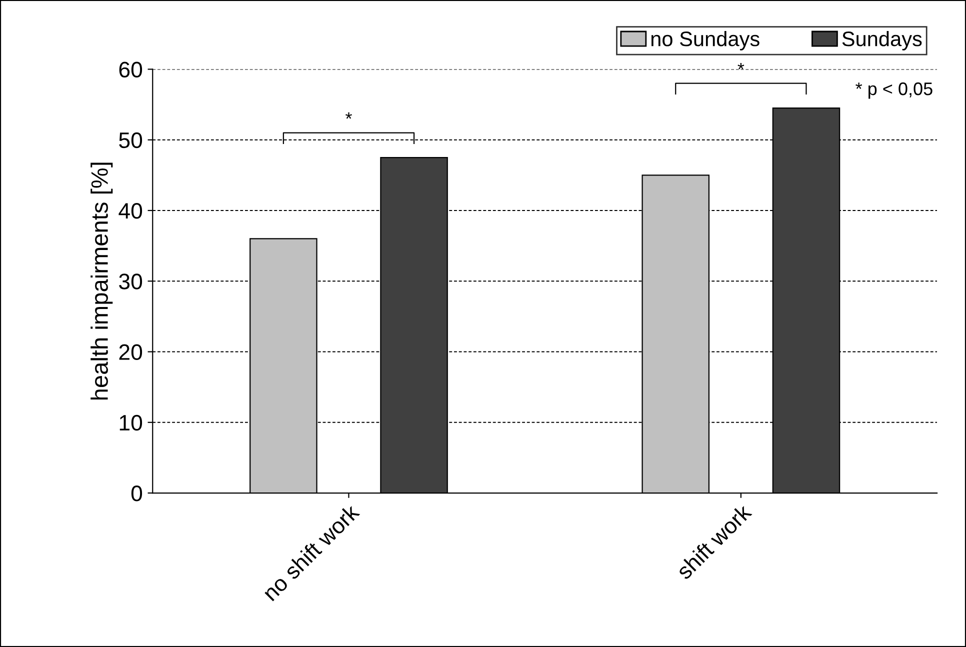 Image resolution: width=966 pixels, height=647 pixels. Describe the element at coordinates (130, 352) in the screenshot. I see `y-tick-label: 20` at that location.